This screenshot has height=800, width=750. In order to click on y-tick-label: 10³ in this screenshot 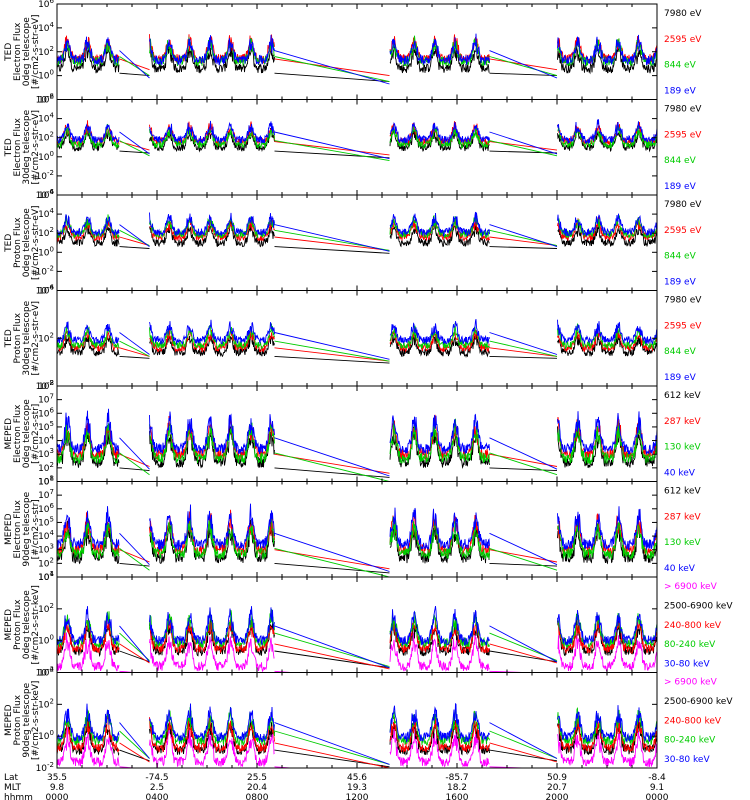, I will do `click(46, 549)`.